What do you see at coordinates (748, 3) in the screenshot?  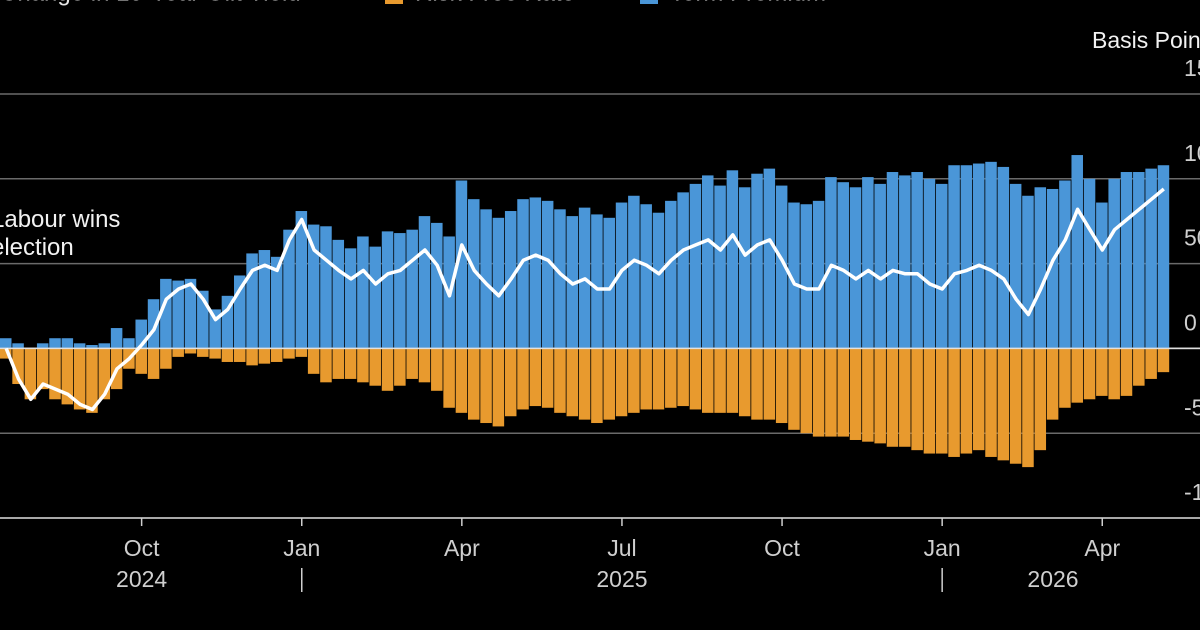 I see `legend-label: Term Premium` at bounding box center [748, 3].